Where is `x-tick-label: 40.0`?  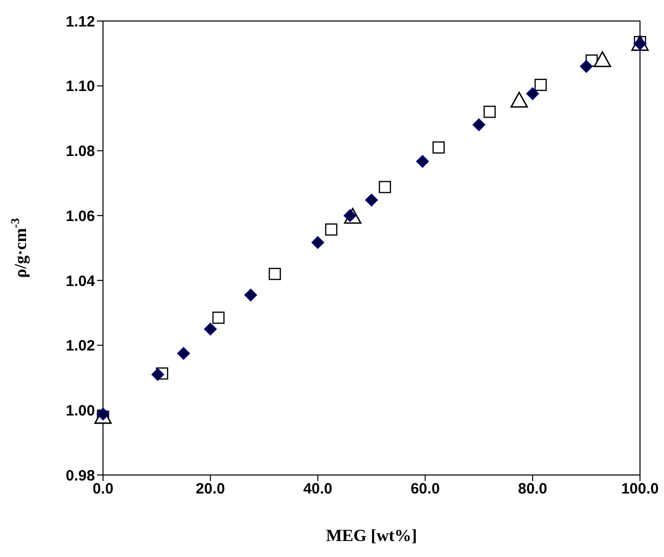
x-tick-label: 40.0 is located at coordinates (317, 489).